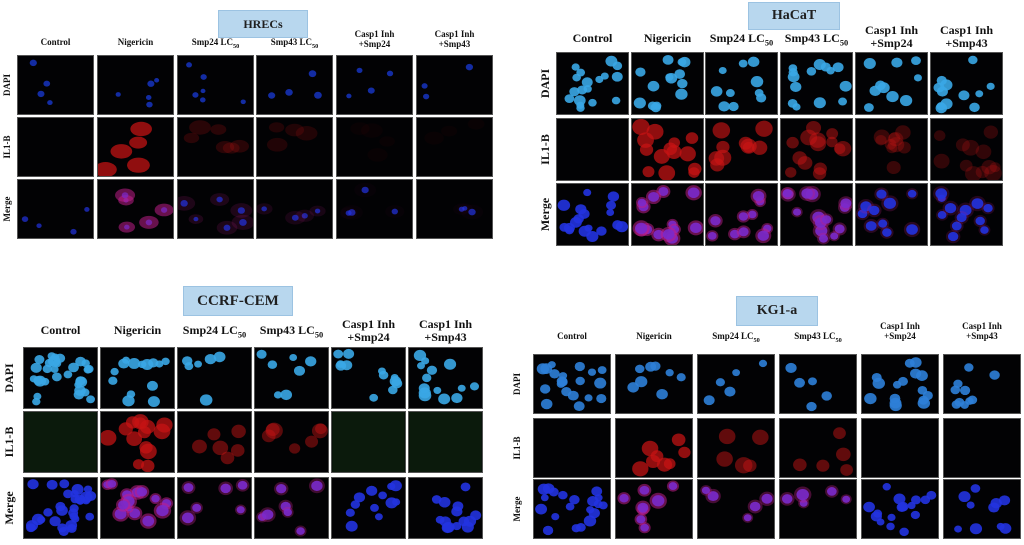 This screenshot has width=1024, height=545. I want to click on panel-title: CCRF-CEM, so click(238, 301).